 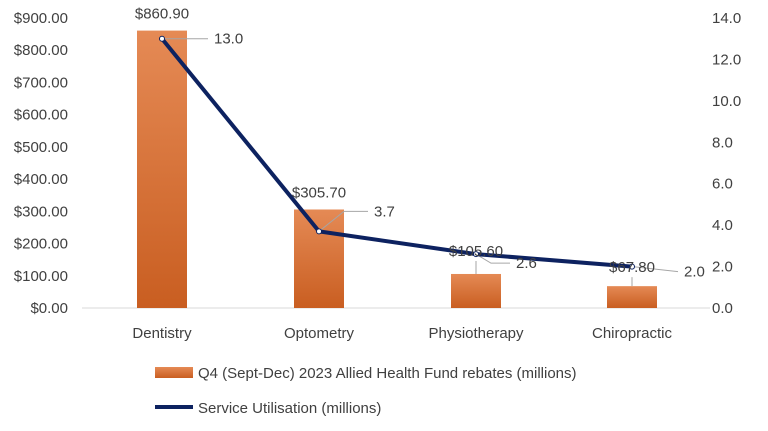 What do you see at coordinates (289, 408) in the screenshot?
I see `legend-line-label: Service Utilisation (millions)` at bounding box center [289, 408].